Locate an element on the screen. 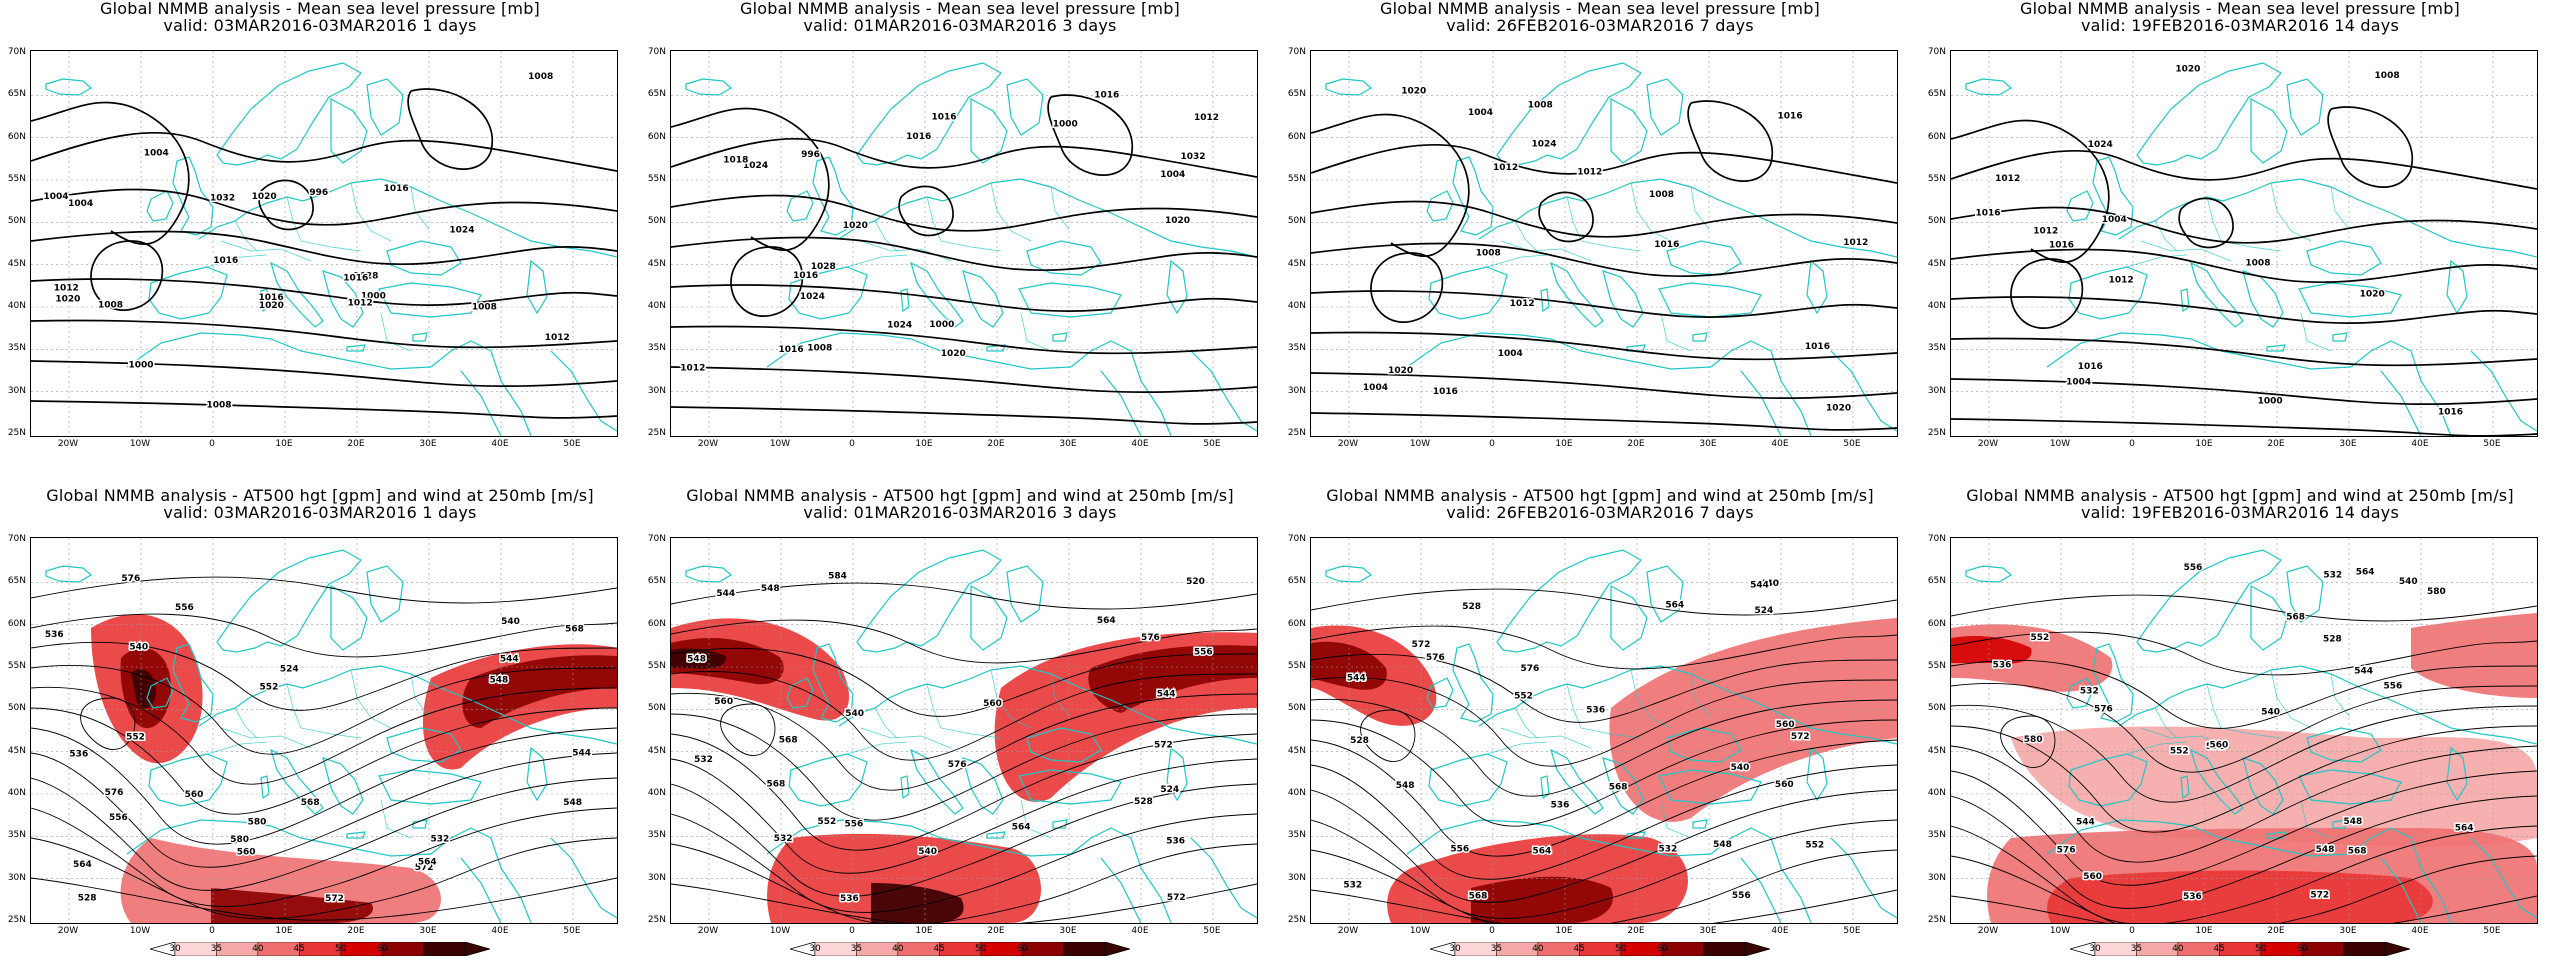 The image size is (2560, 960). contour-label: 1028 is located at coordinates (823, 267).